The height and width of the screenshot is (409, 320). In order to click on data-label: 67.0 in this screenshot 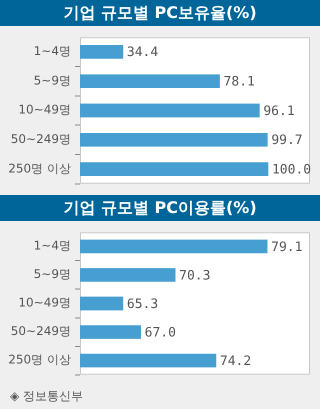, I will do `click(160, 332)`.